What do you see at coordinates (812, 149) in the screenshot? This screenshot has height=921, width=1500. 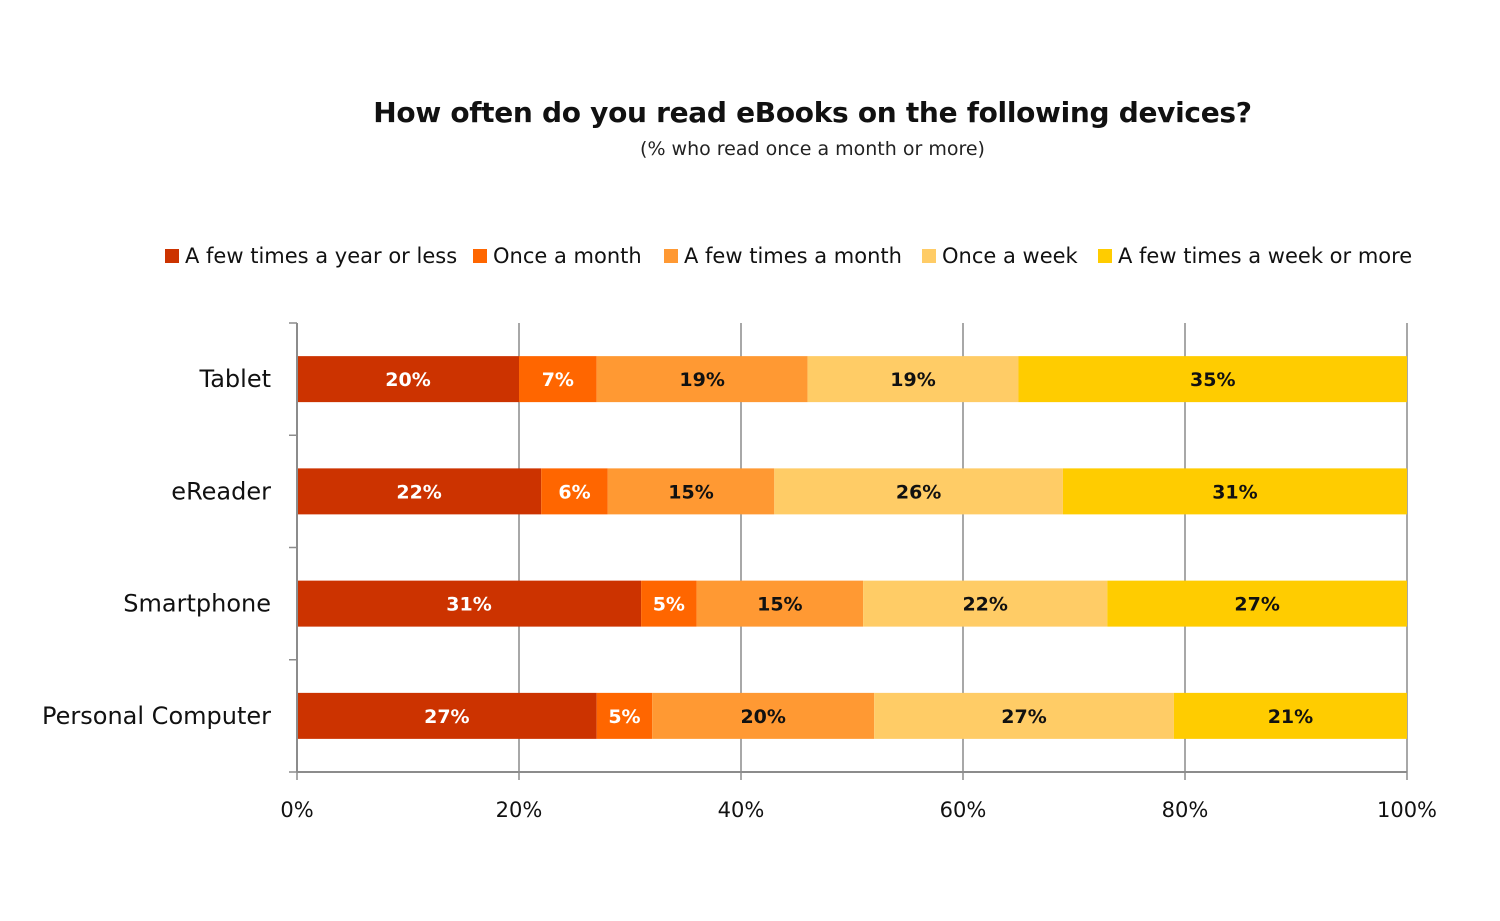 I see `chart-subtitle: (% who read once a month or more)` at bounding box center [812, 149].